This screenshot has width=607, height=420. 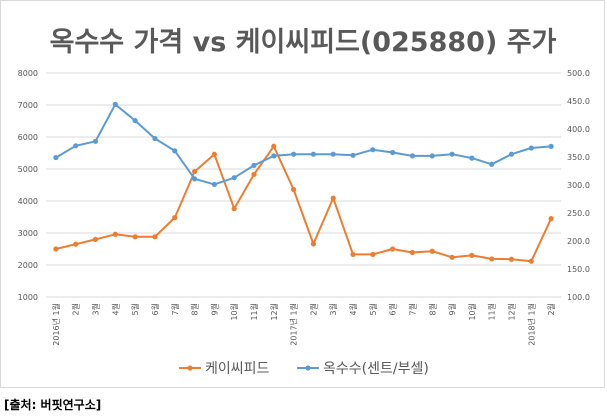 What do you see at coordinates (28, 137) in the screenshot?
I see `y-left-tick-label: 6000` at bounding box center [28, 137].